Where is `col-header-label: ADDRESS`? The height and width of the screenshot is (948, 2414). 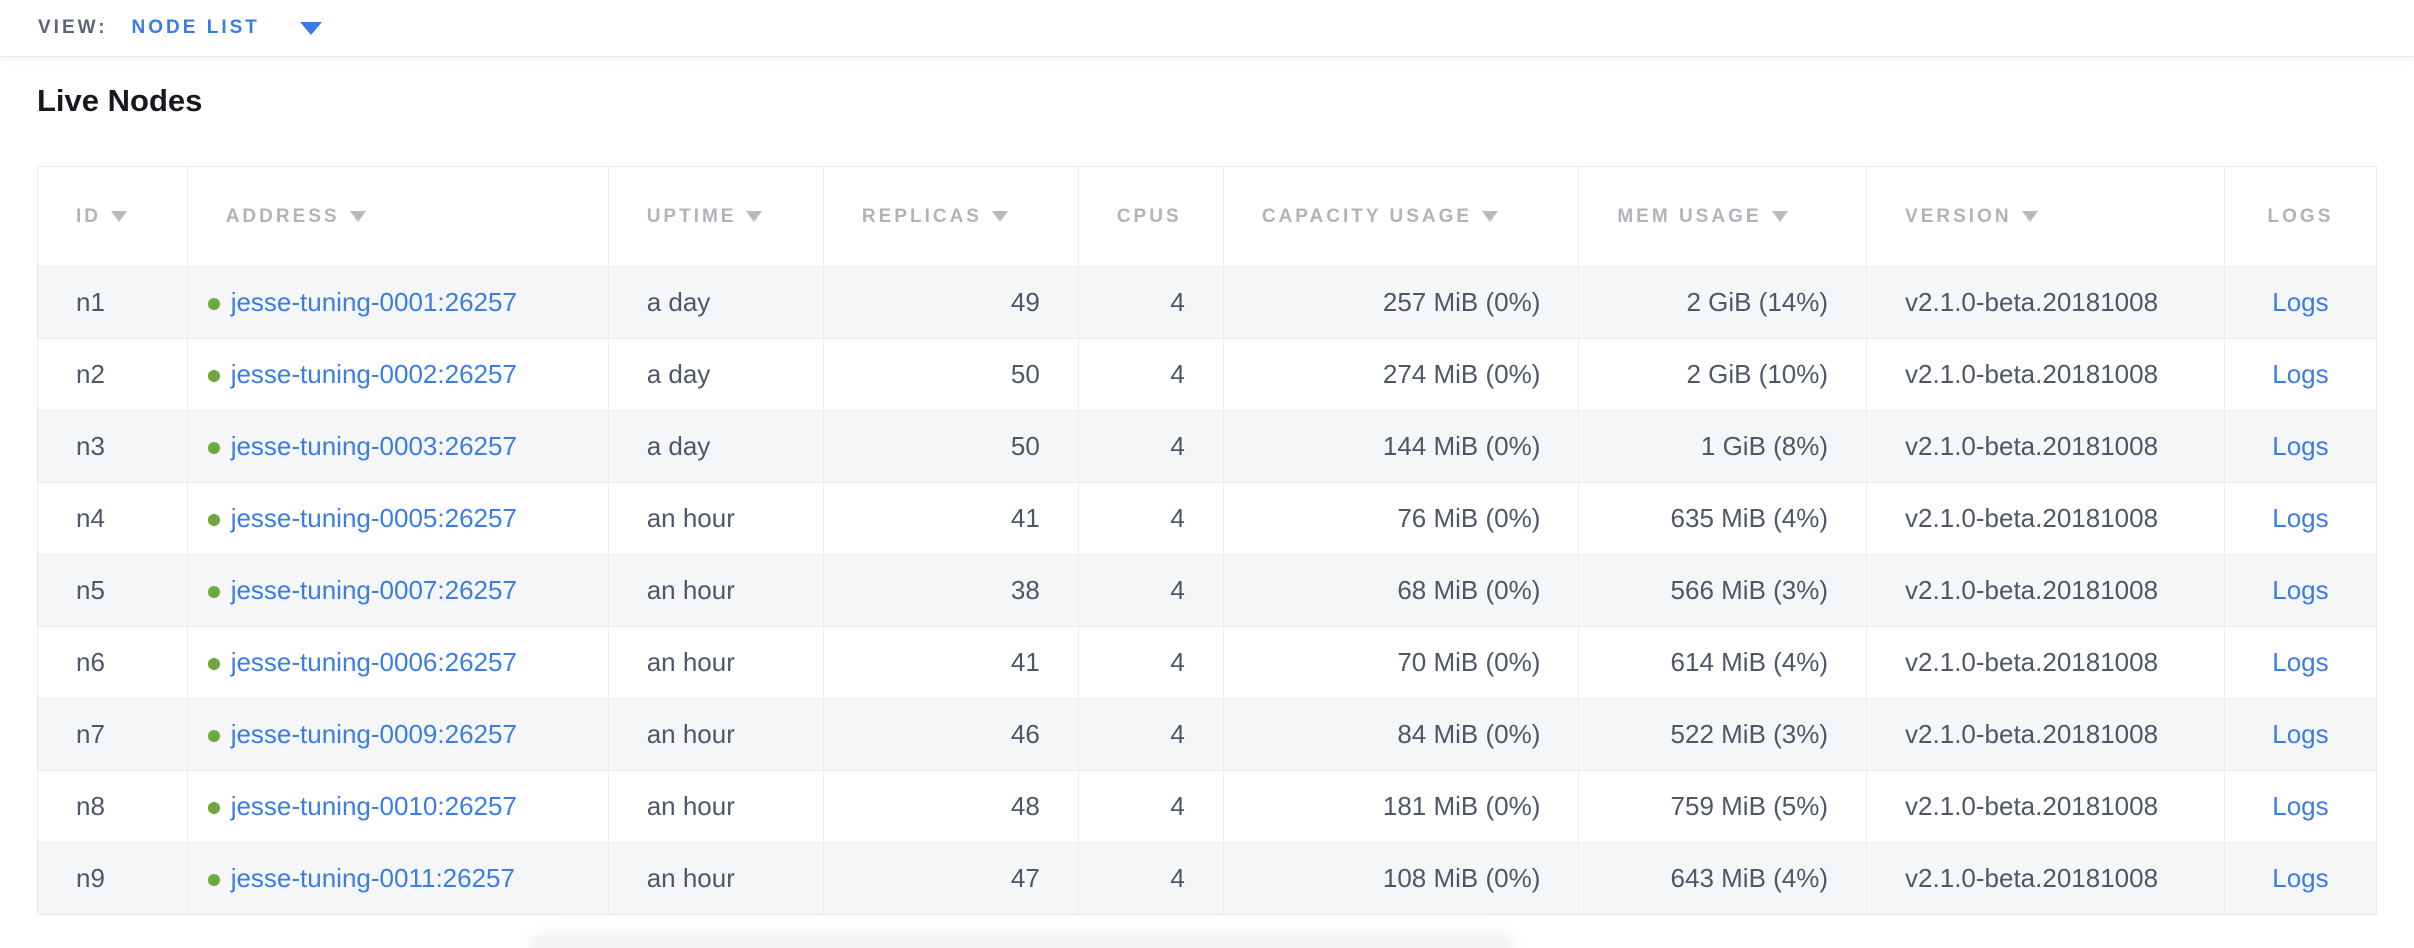
col-header-label: ADDRESS is located at coordinates (282, 216).